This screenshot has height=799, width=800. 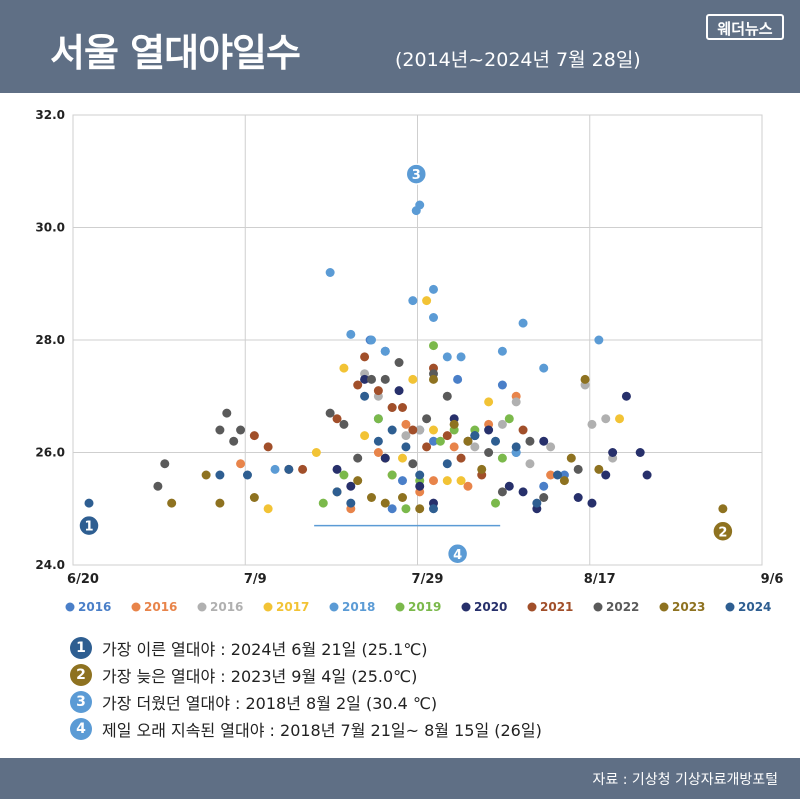 What do you see at coordinates (81, 702) in the screenshot?
I see `note-number-badge: 3` at bounding box center [81, 702].